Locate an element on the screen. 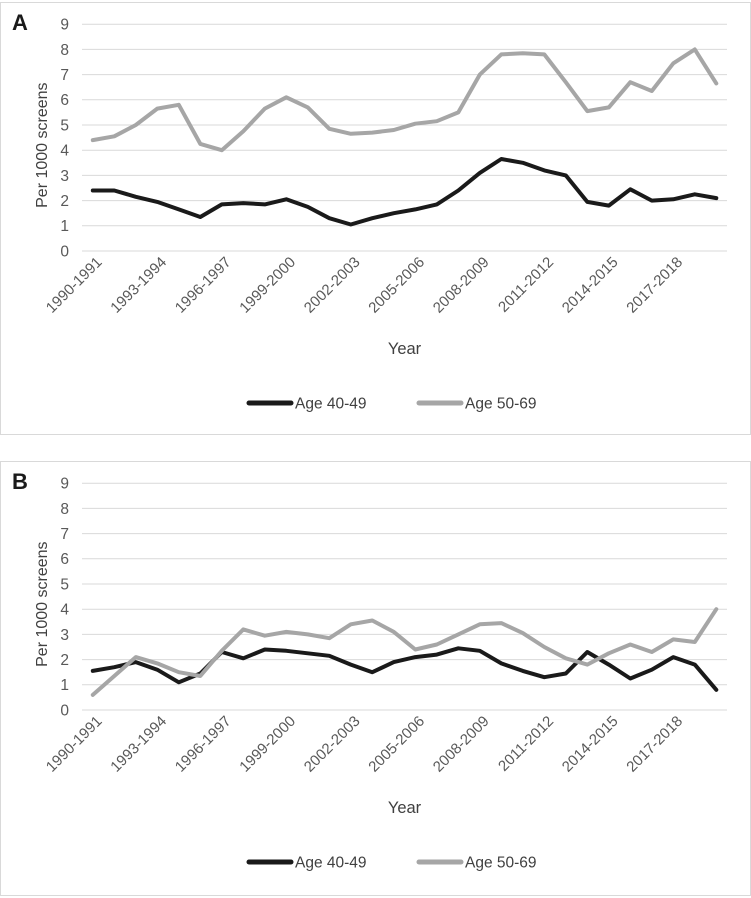  panel-b-label: B is located at coordinates (20, 481).